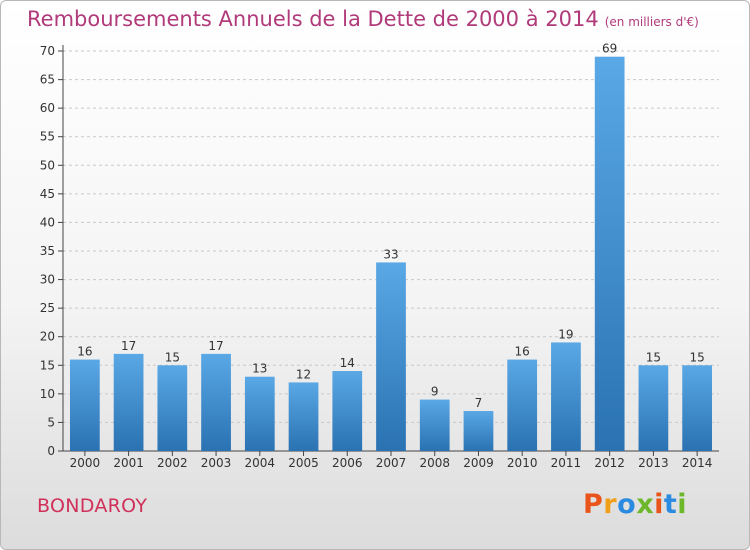 The width and height of the screenshot is (750, 550). Describe the element at coordinates (128, 402) in the screenshot. I see `bar-2001` at that location.